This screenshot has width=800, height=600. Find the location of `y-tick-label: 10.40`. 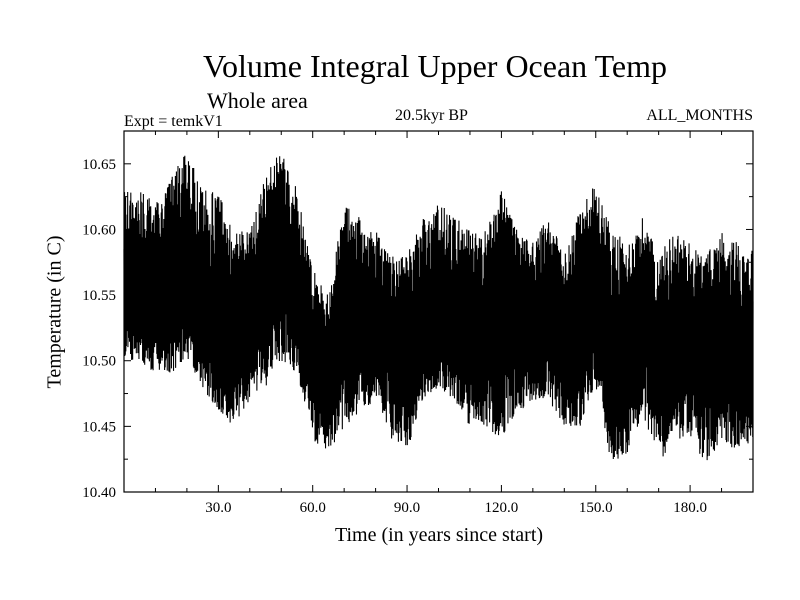

y-tick-label: 10.40 is located at coordinates (99, 493).